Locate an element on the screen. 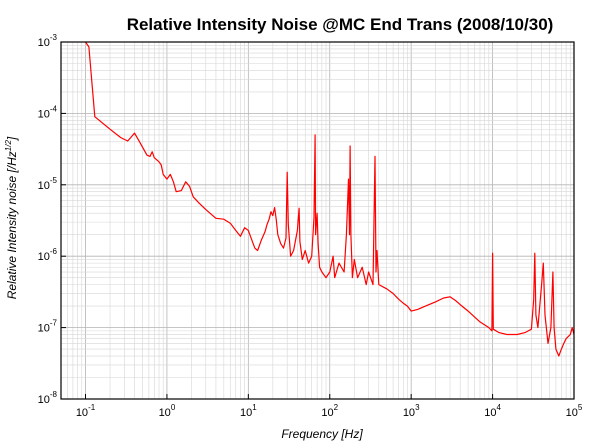 The image size is (600, 442). x-tick-label: 10¹ is located at coordinates (248, 411).